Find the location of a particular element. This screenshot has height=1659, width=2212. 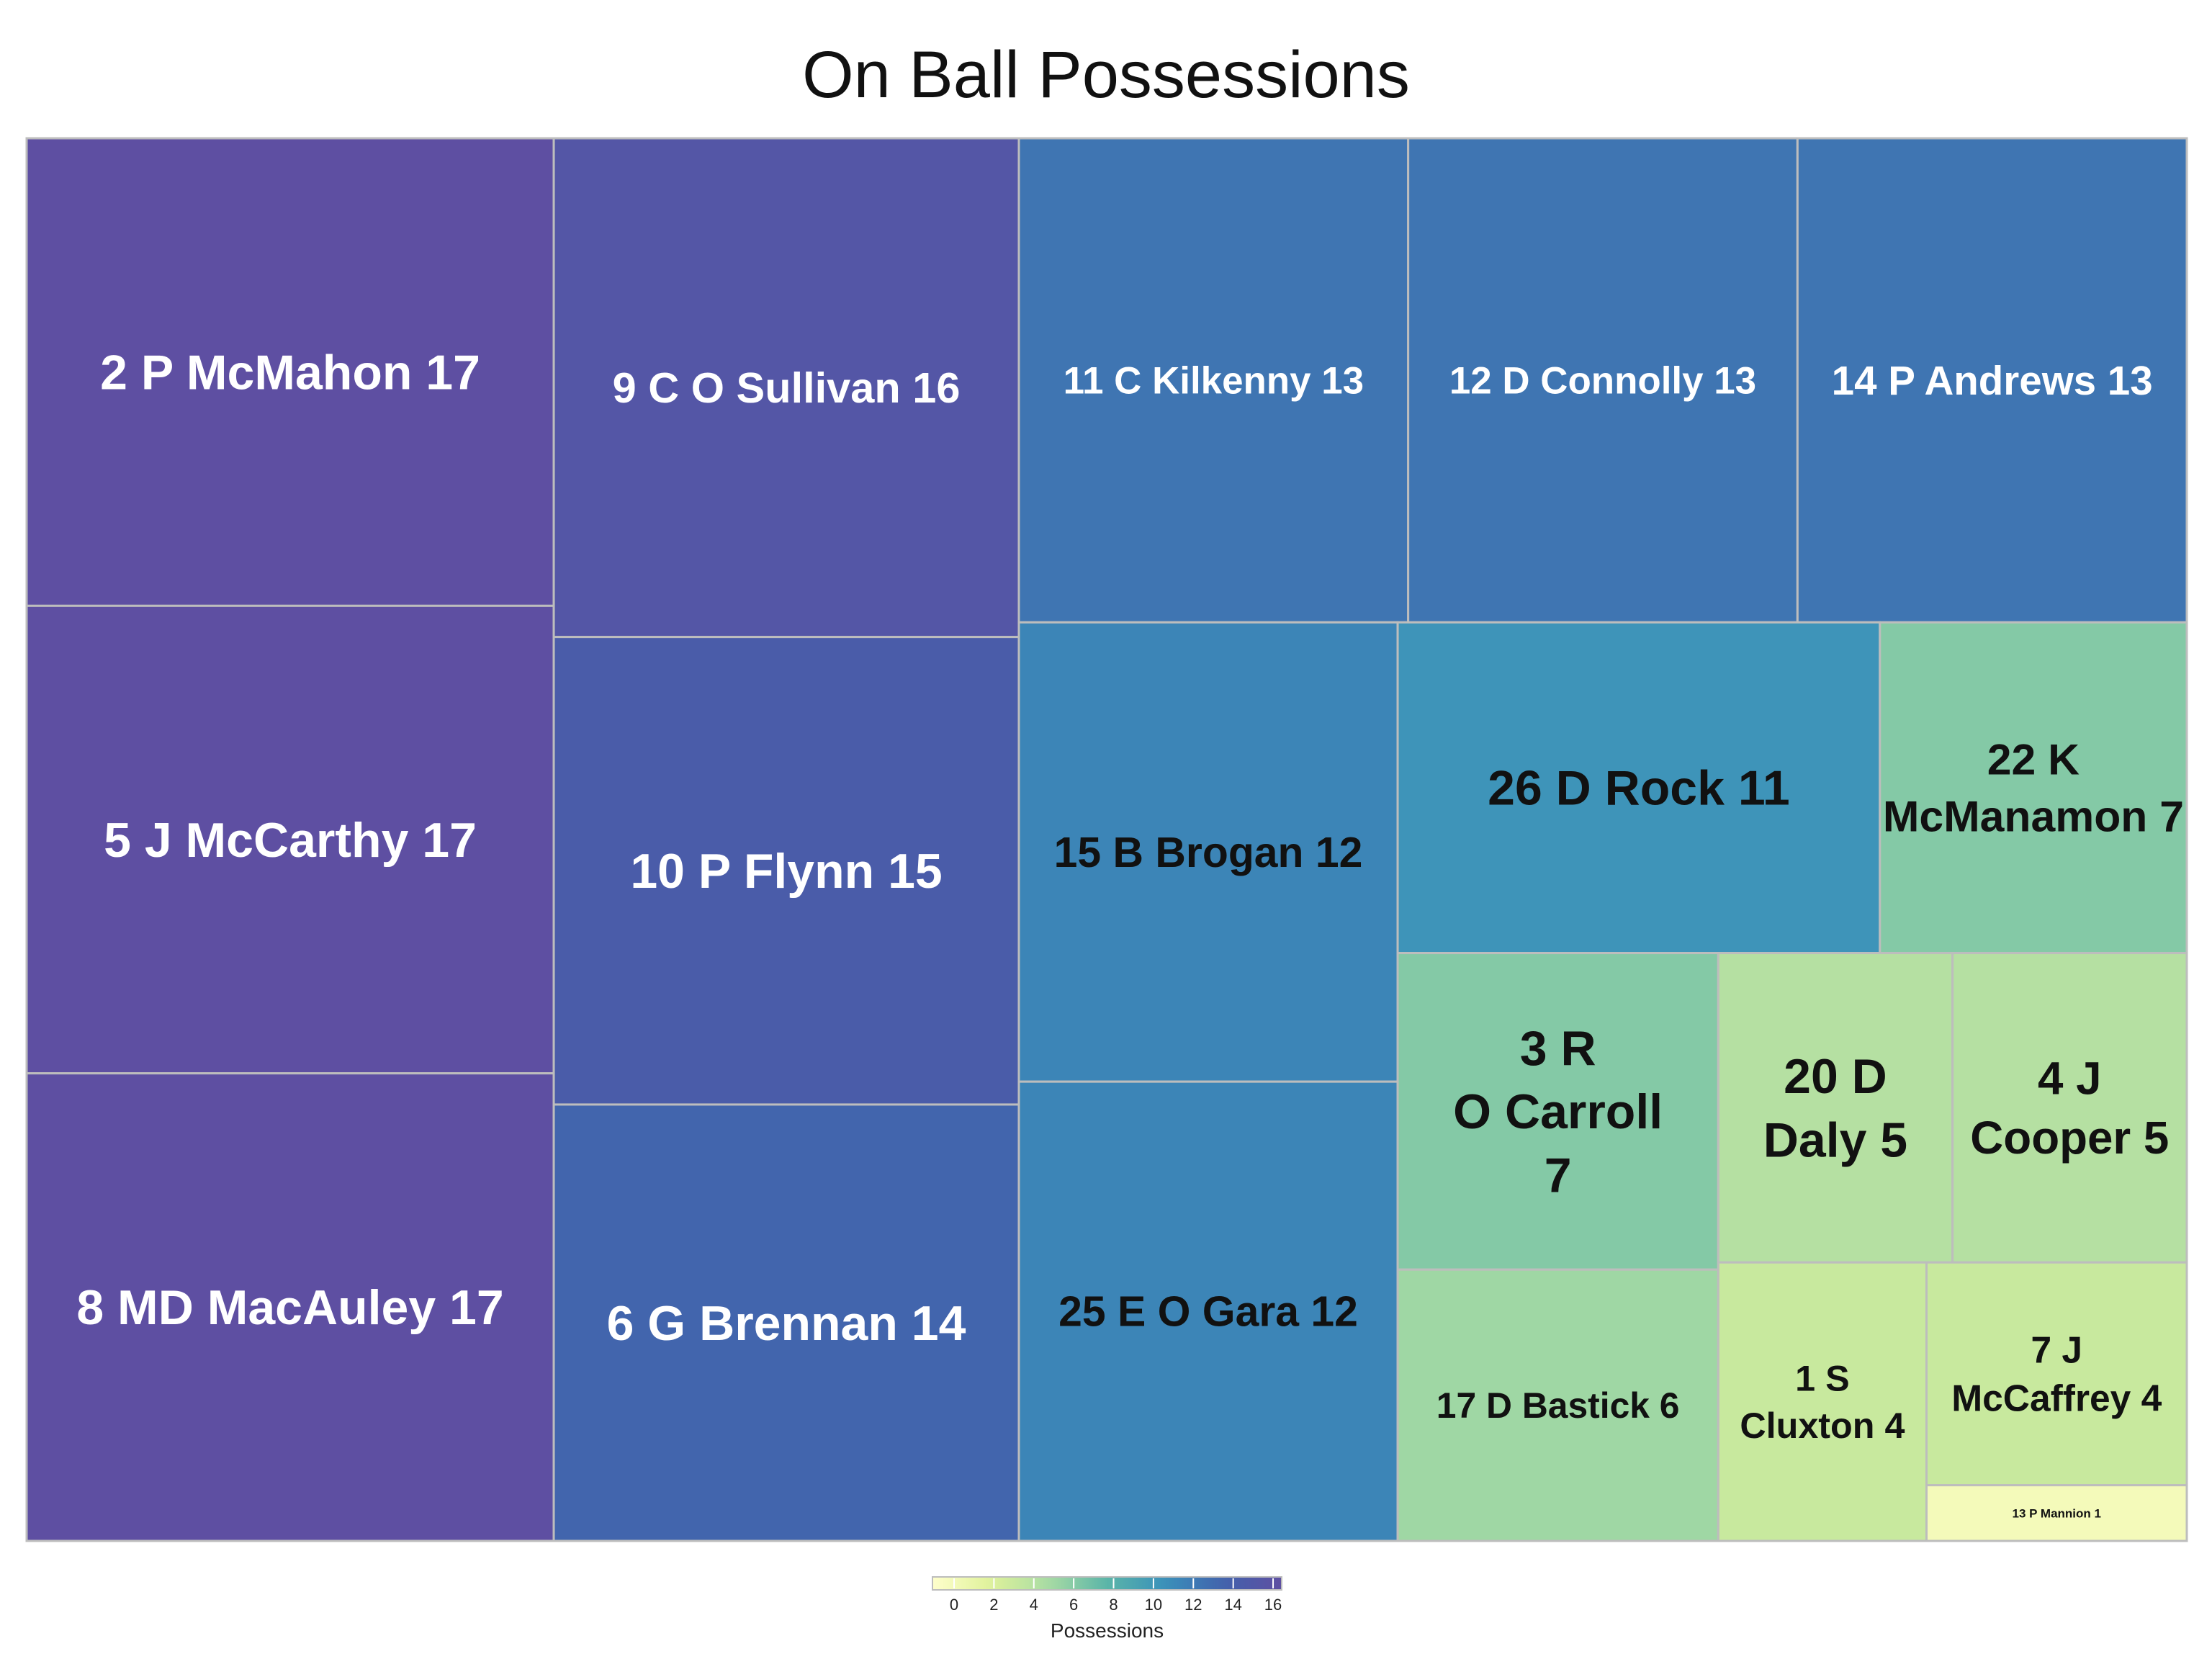

tile-15-b-brogan: 15 B Brogan 12 is located at coordinates (1208, 852).